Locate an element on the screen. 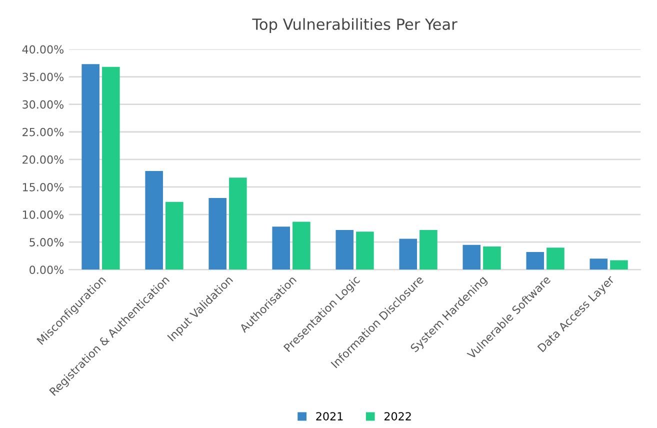 Image resolution: width=657 pixels, height=428 pixels. chart-title: Top Vulnerabilities Per Year is located at coordinates (355, 25).